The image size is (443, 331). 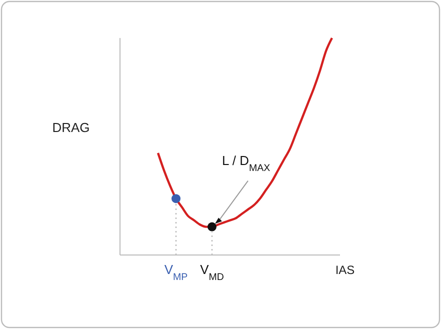 I want to click on x-tick-label: V$_{MP}$, so click(x=176, y=272).